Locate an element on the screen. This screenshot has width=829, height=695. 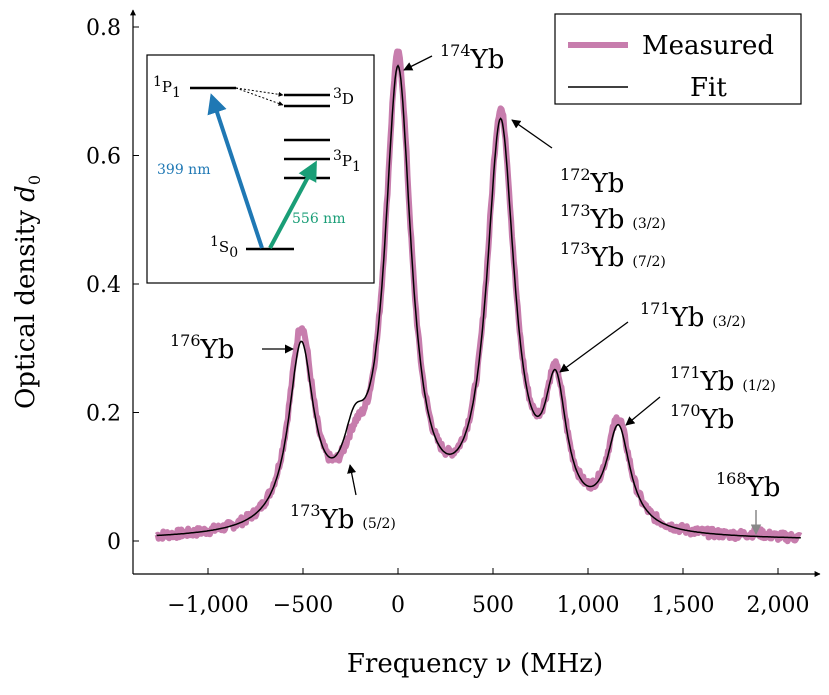
x-tick-label: −500 is located at coordinates (303, 605).